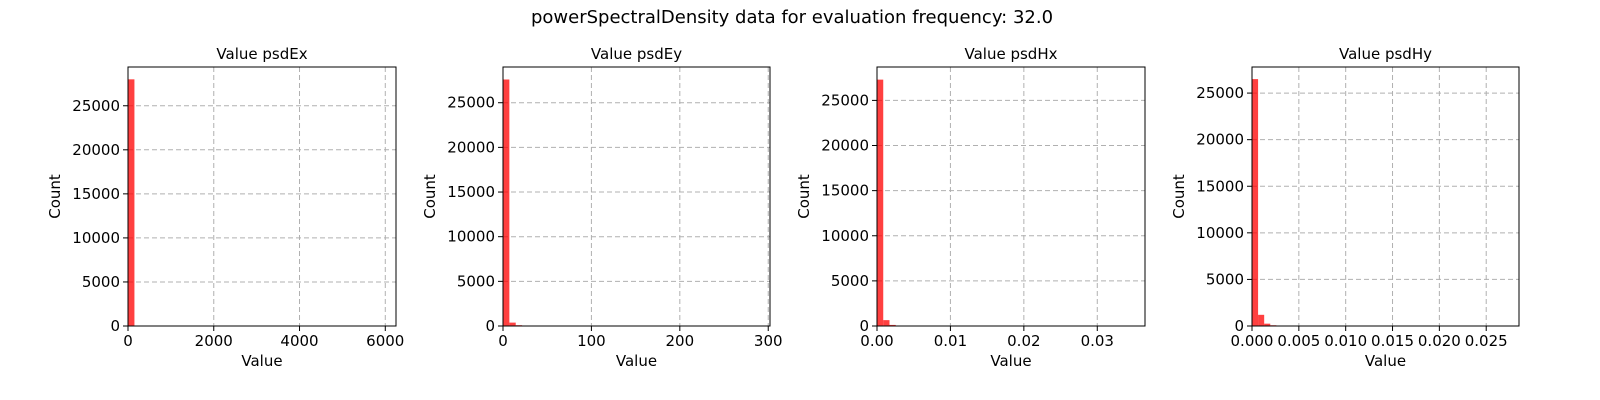 The width and height of the screenshot is (1600, 400). What do you see at coordinates (1439, 341) in the screenshot?
I see `x-tick-label: 0.020` at bounding box center [1439, 341].